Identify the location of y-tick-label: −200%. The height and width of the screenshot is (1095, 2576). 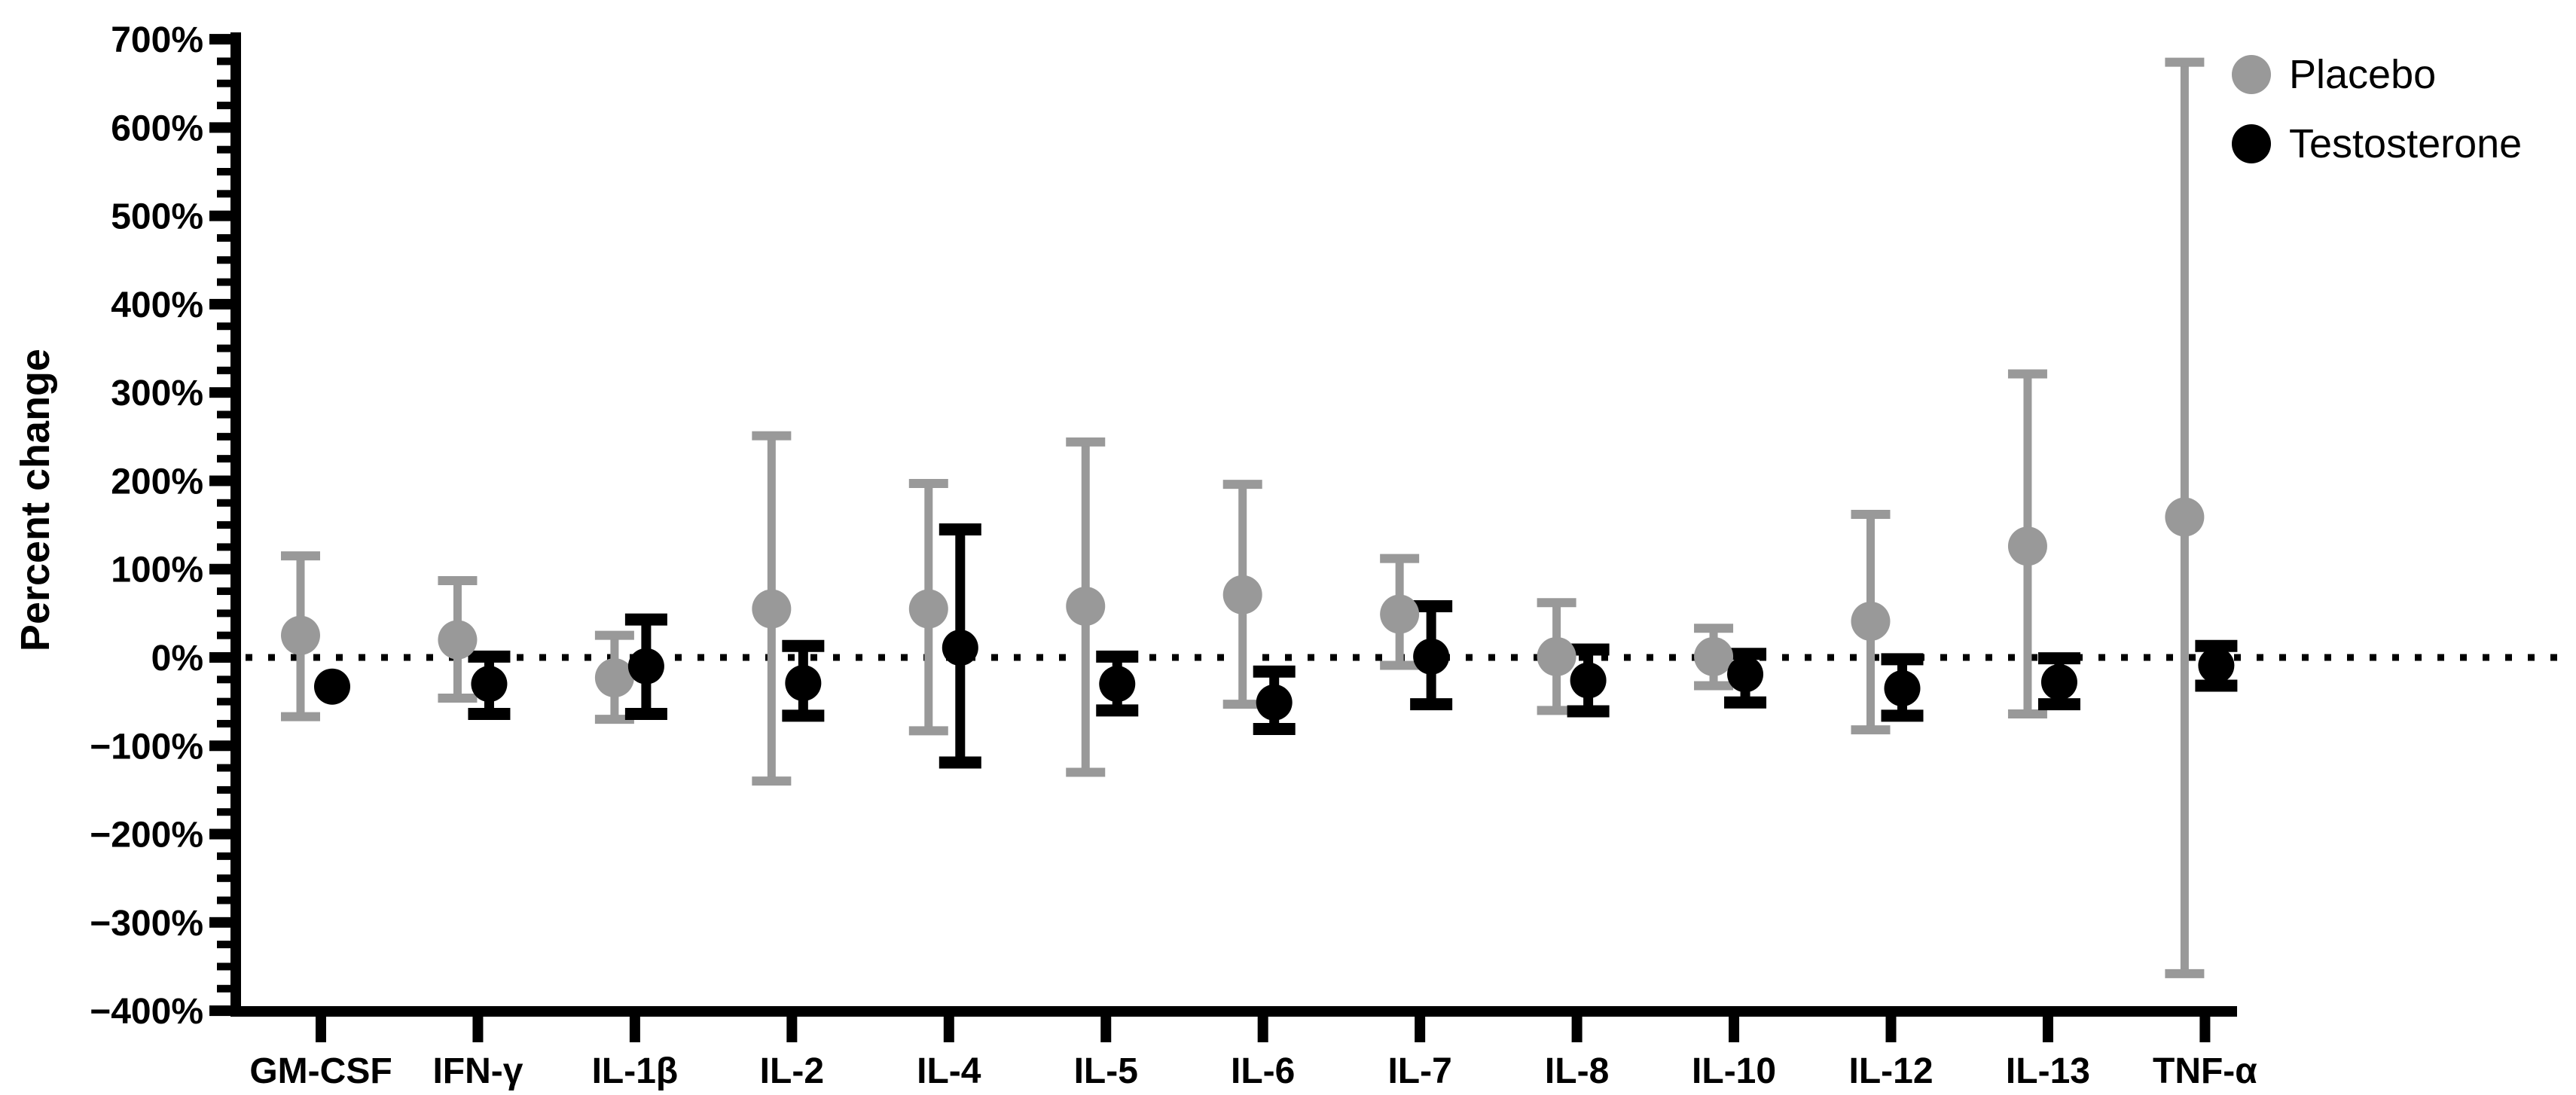
(146, 836).